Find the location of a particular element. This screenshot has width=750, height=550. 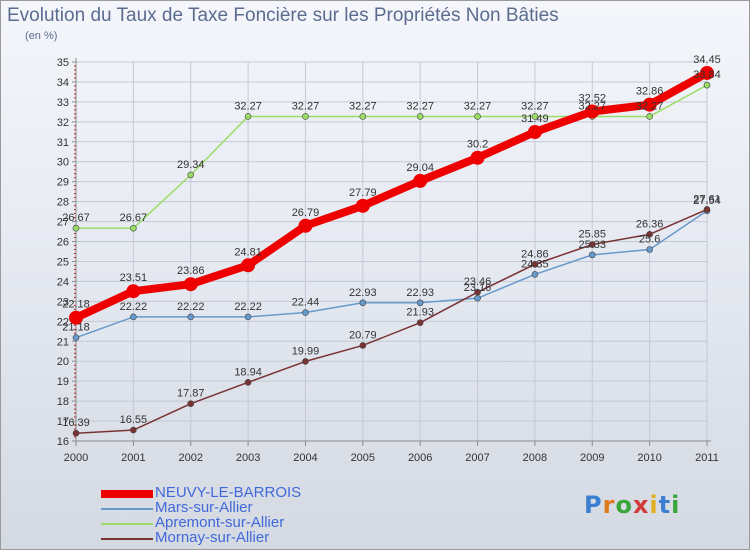

x-tick-label: 2004 is located at coordinates (305, 458).